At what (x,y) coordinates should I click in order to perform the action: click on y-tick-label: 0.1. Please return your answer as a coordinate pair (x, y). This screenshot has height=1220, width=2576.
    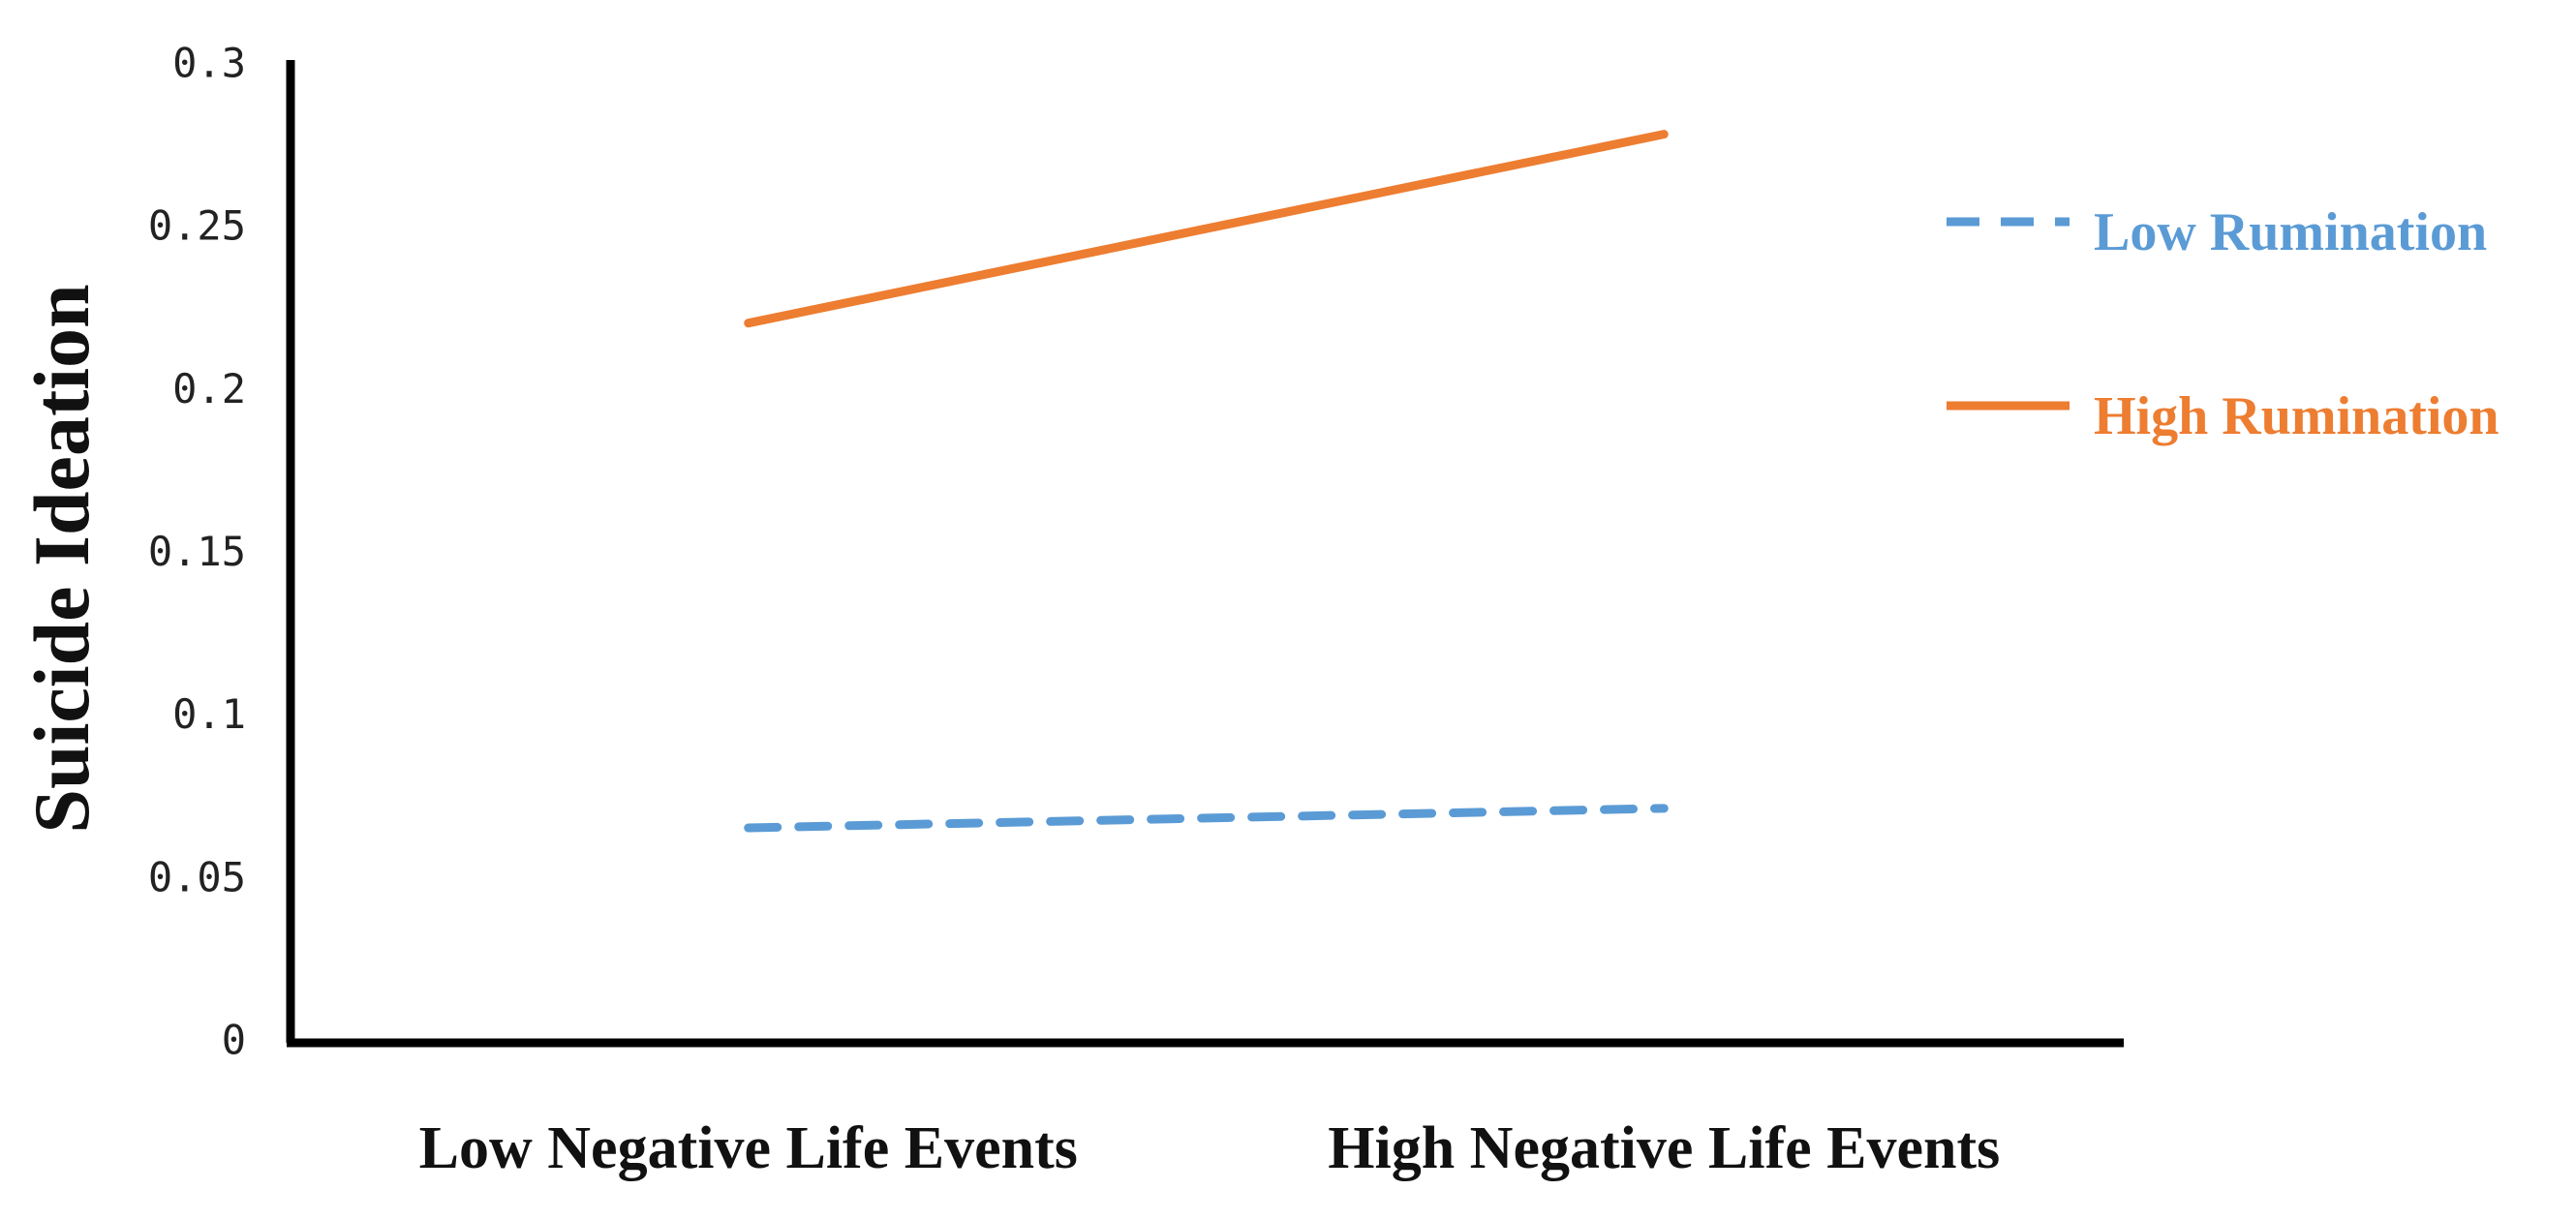
    Looking at the image, I should click on (209, 714).